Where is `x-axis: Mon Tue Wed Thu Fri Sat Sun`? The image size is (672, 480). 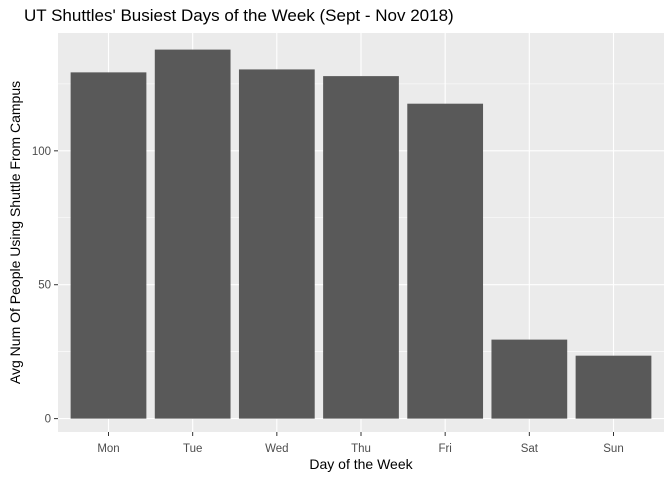 x-axis: Mon Tue Wed Thu Fri Sat Sun is located at coordinates (360, 443).